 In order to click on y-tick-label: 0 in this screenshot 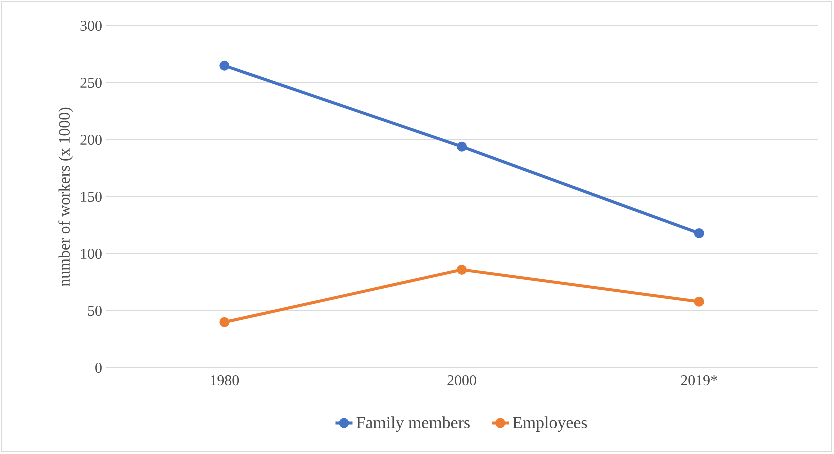, I will do `click(99, 368)`.